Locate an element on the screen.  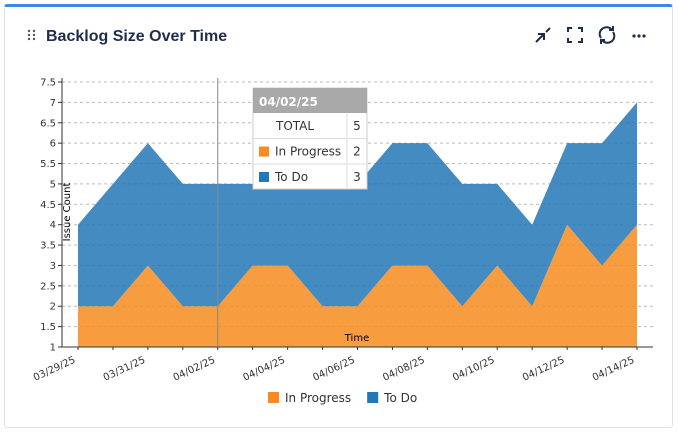
tooltip-header is located at coordinates (310, 100).